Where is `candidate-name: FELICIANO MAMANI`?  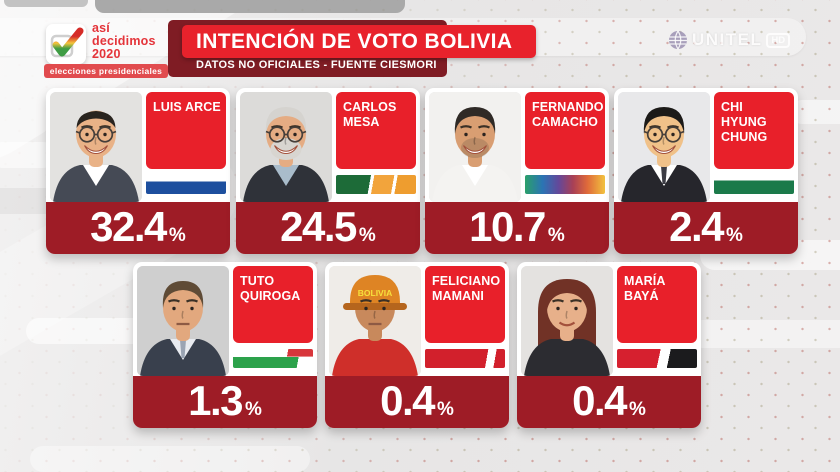 candidate-name: FELICIANO MAMANI is located at coordinates (465, 304).